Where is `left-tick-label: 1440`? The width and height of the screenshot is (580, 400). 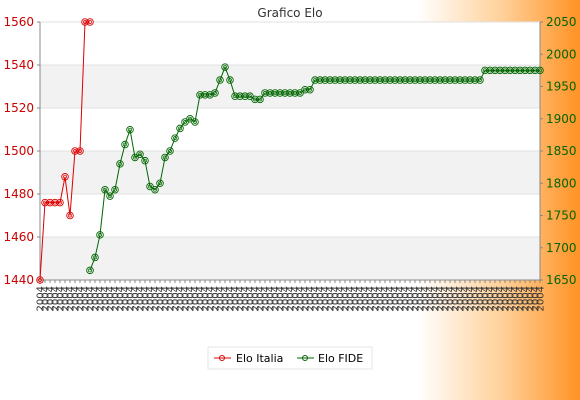 left-tick-label: 1440 is located at coordinates (18, 280).